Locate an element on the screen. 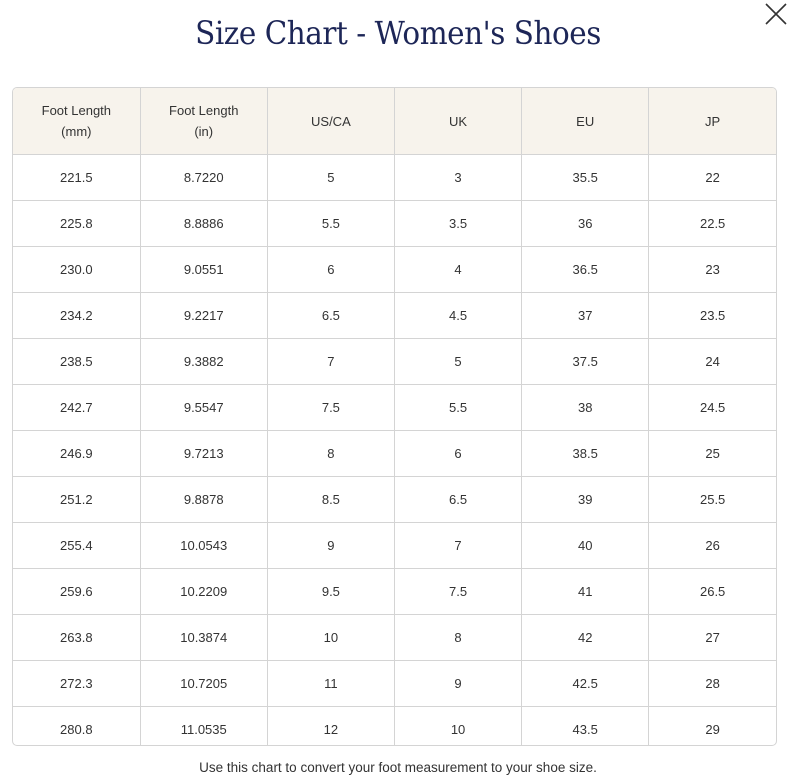 The height and width of the screenshot is (781, 796). table-cell: 27 is located at coordinates (712, 637).